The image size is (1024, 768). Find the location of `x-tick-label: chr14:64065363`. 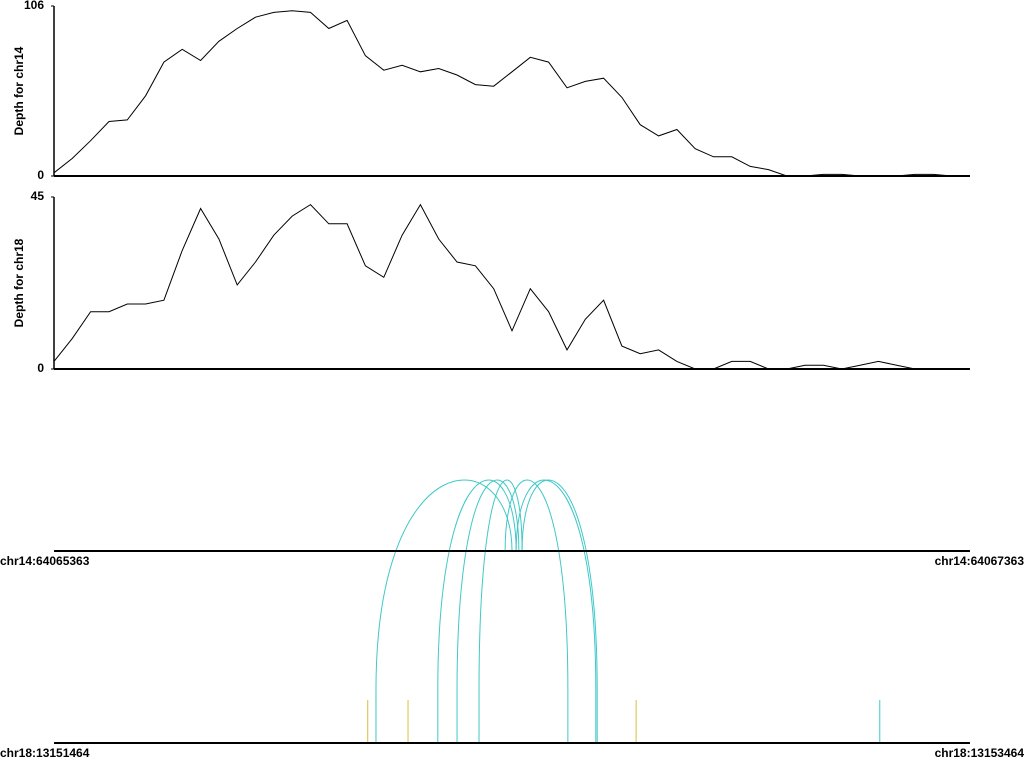

x-tick-label: chr14:64065363 is located at coordinates (45, 561).